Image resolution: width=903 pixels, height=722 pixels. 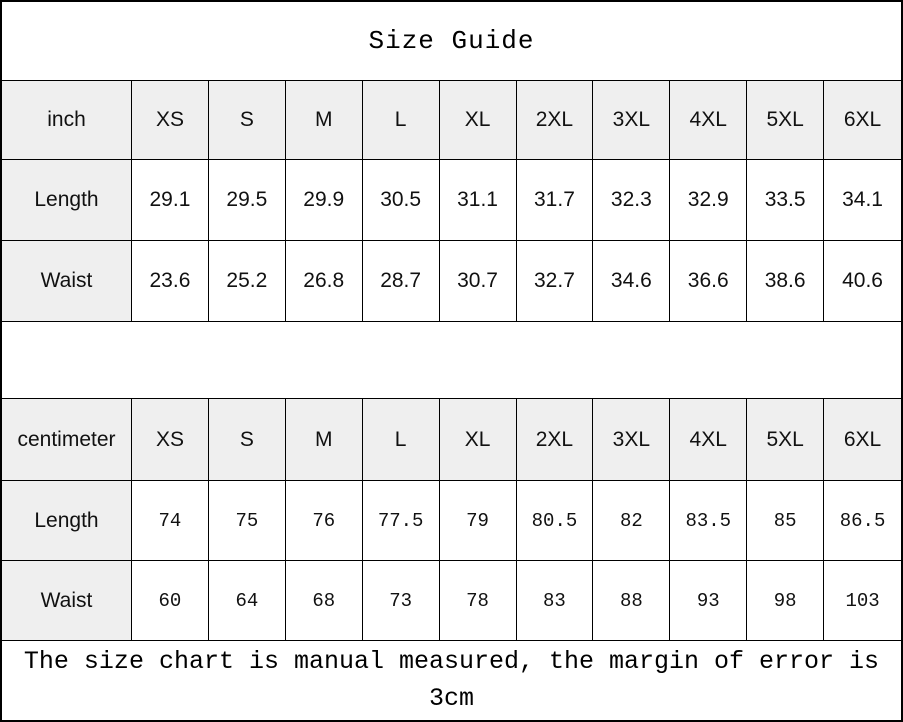 I want to click on value-cell: 83, so click(x=555, y=601).